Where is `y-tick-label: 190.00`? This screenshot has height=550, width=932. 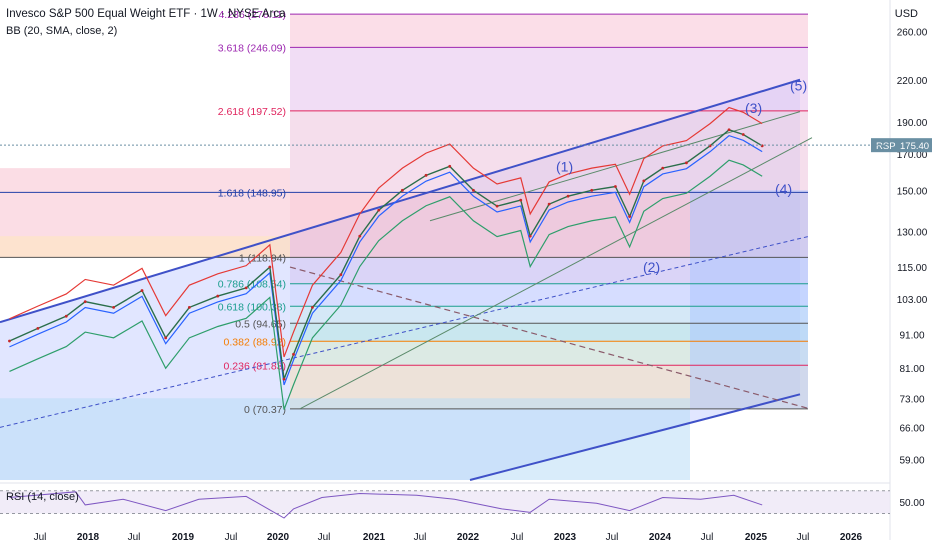
y-tick-label: 190.00 is located at coordinates (912, 123).